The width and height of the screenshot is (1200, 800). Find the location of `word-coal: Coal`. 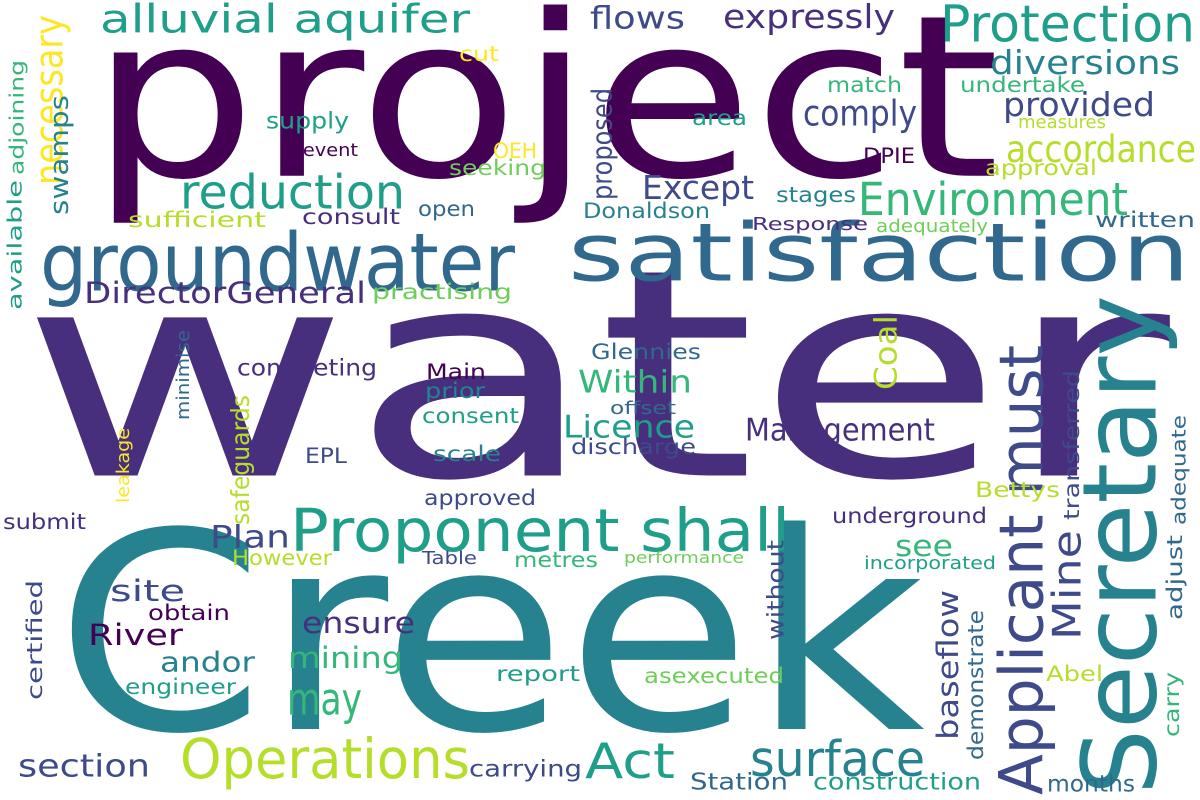

word-coal: Coal is located at coordinates (886, 352).